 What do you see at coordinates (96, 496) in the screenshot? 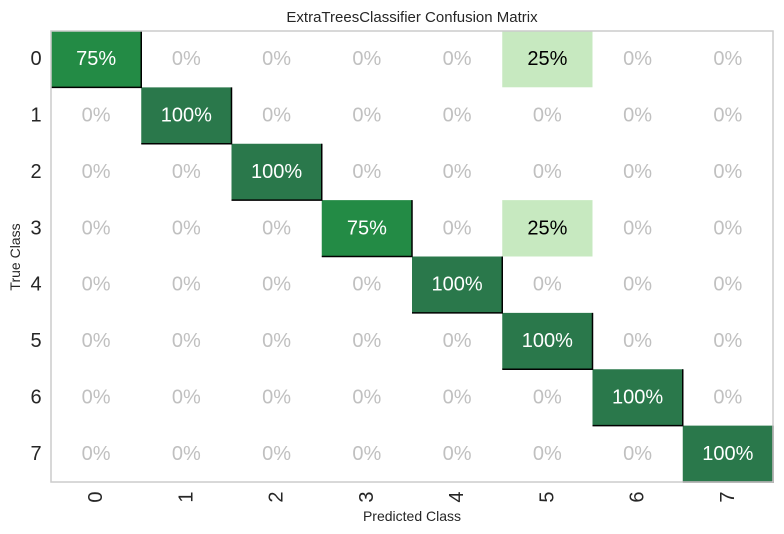
I see `x-tick-label: 0` at bounding box center [96, 496].